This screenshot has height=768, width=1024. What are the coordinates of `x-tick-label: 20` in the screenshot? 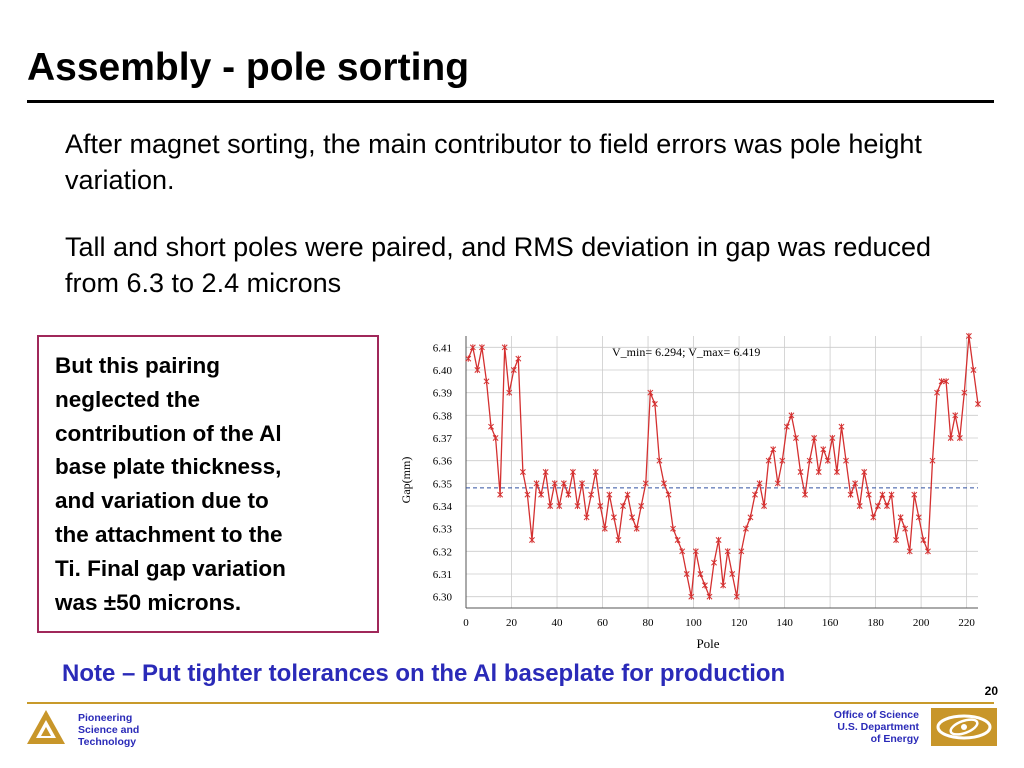 It's located at (512, 623).